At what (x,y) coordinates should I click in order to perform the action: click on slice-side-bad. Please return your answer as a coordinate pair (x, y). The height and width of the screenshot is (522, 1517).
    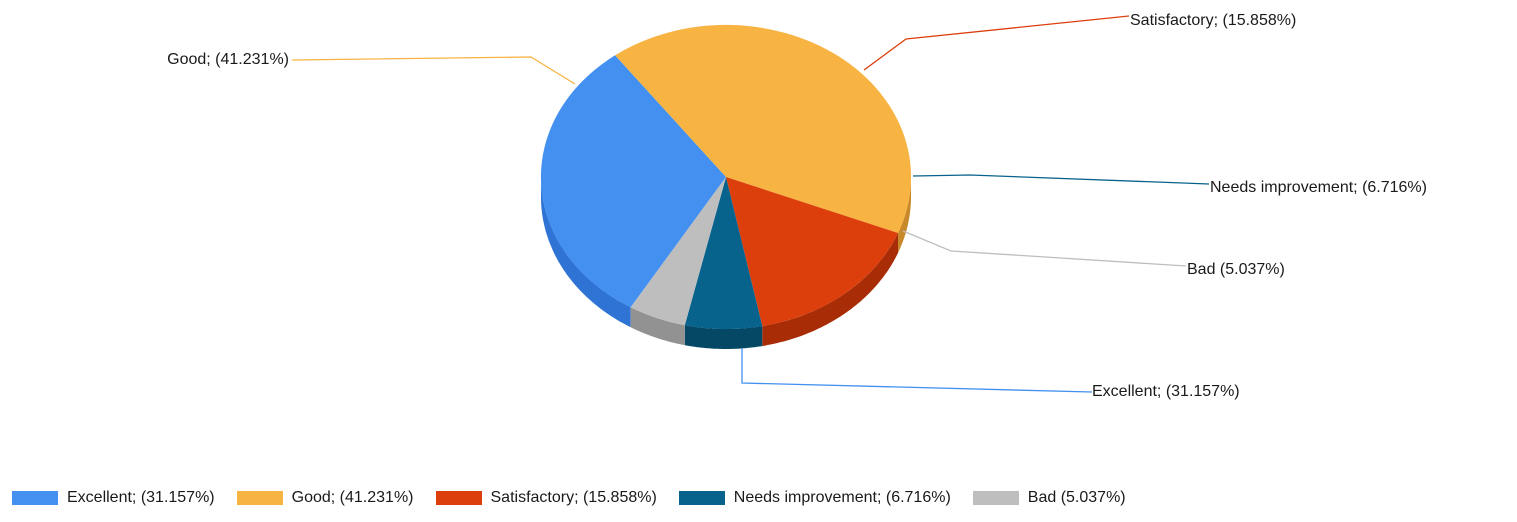
    Looking at the image, I should click on (657, 326).